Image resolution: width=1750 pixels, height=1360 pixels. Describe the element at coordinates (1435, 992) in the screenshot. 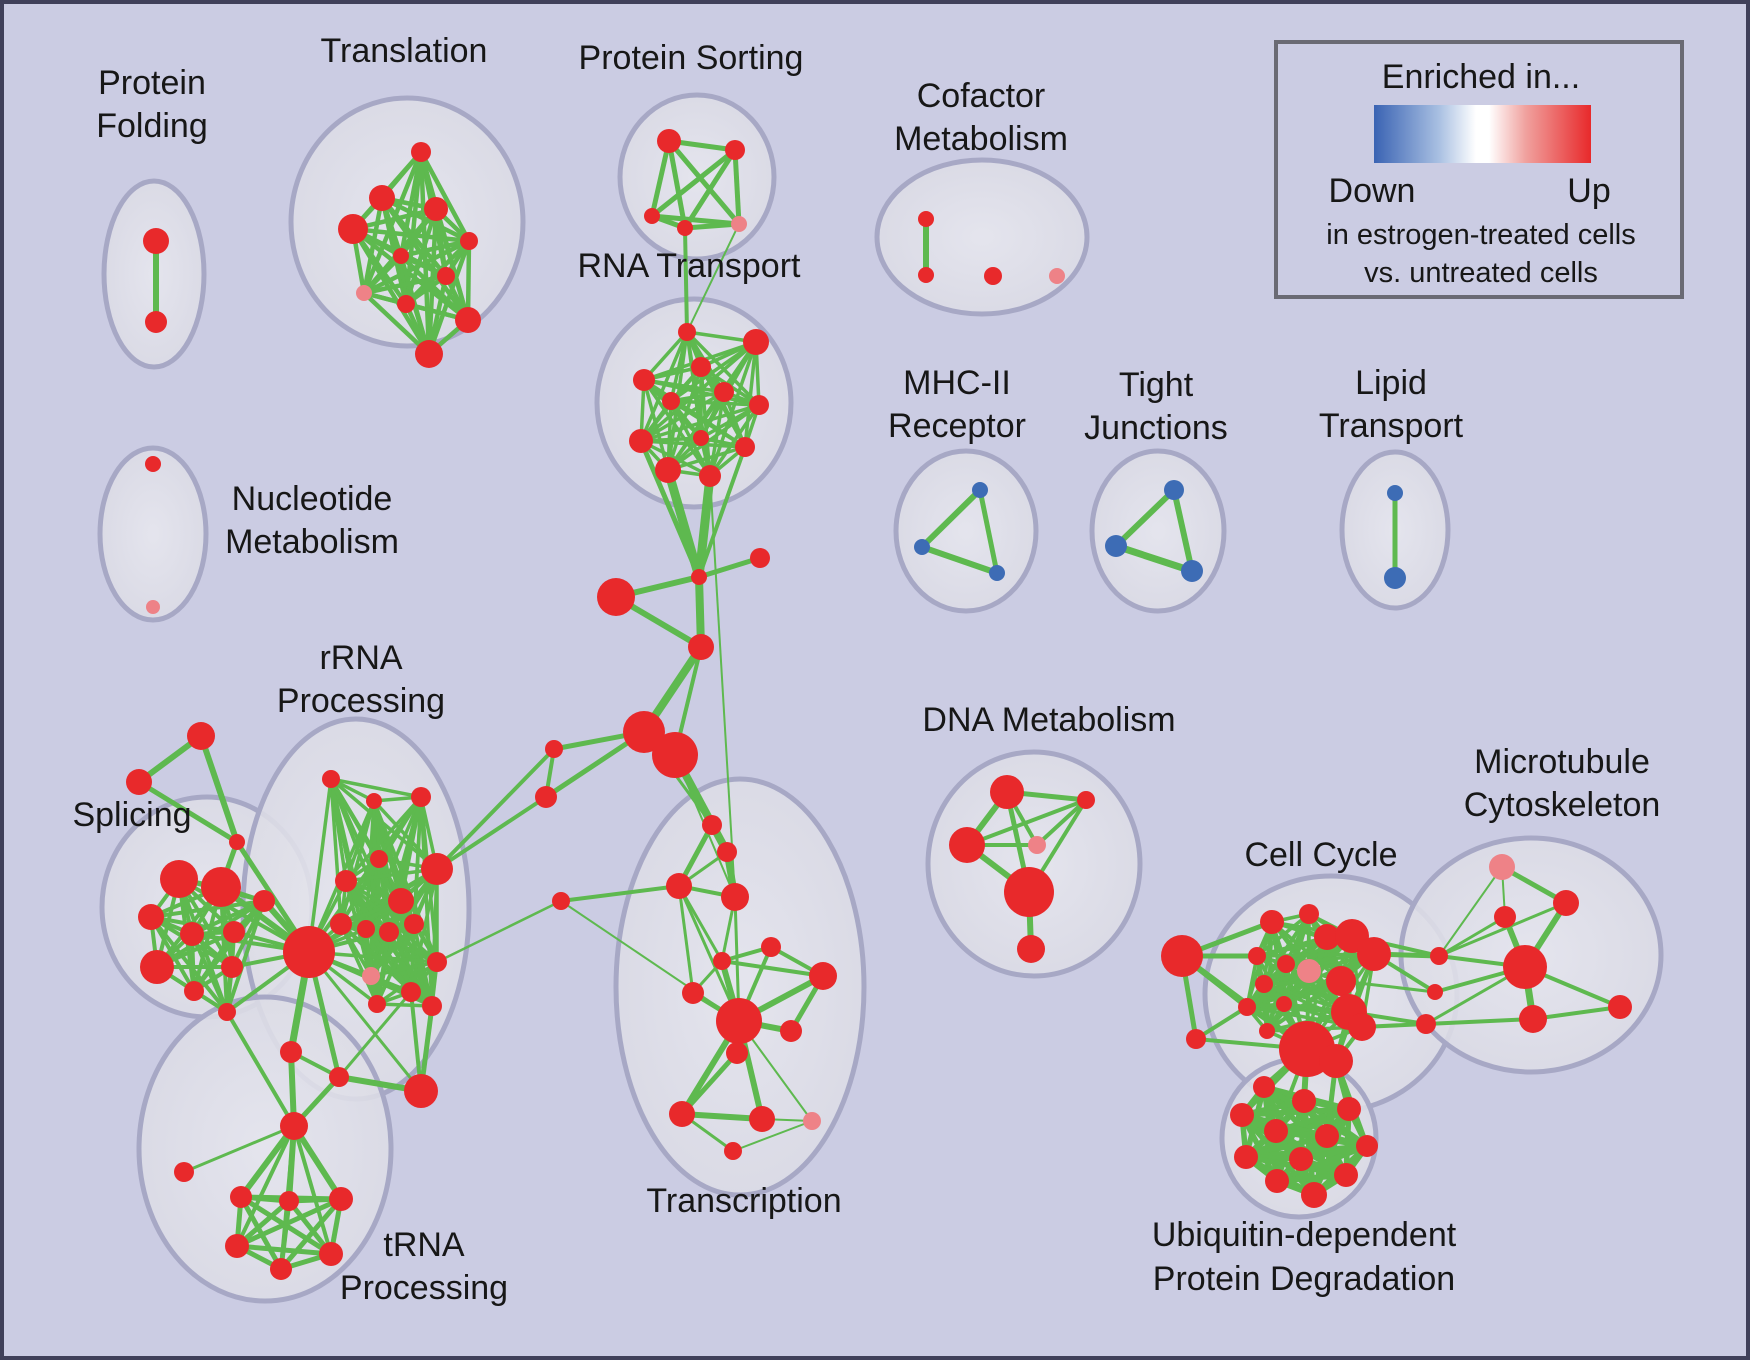

I see `gene-set-node-rc2` at that location.